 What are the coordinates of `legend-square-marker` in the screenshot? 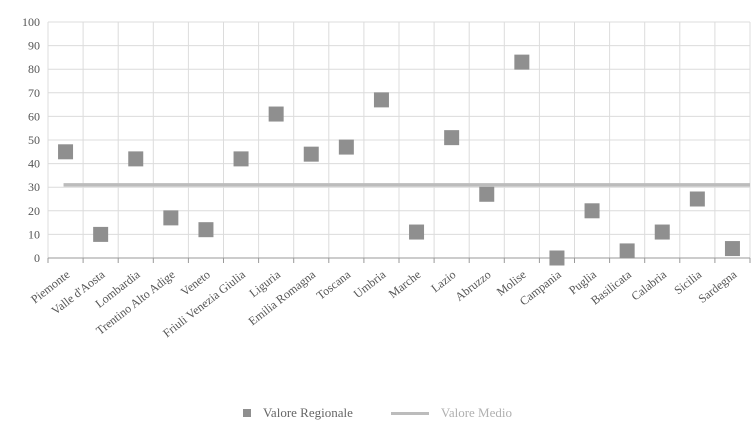 It's located at (246, 413).